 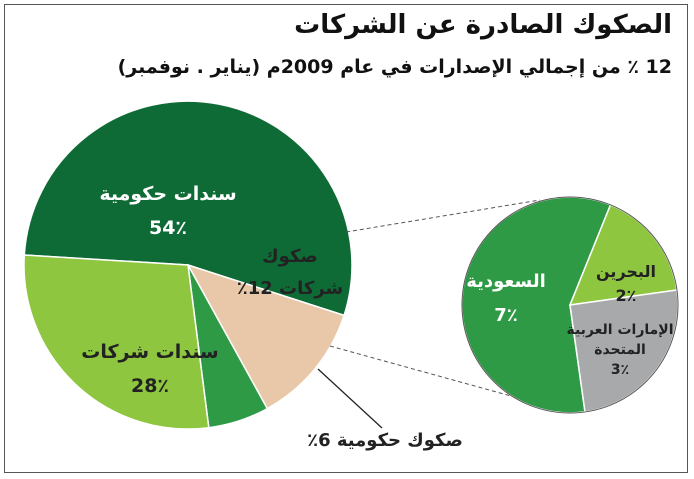 I want to click on pie2-label-0-line-1: 7٪, so click(x=506, y=315).